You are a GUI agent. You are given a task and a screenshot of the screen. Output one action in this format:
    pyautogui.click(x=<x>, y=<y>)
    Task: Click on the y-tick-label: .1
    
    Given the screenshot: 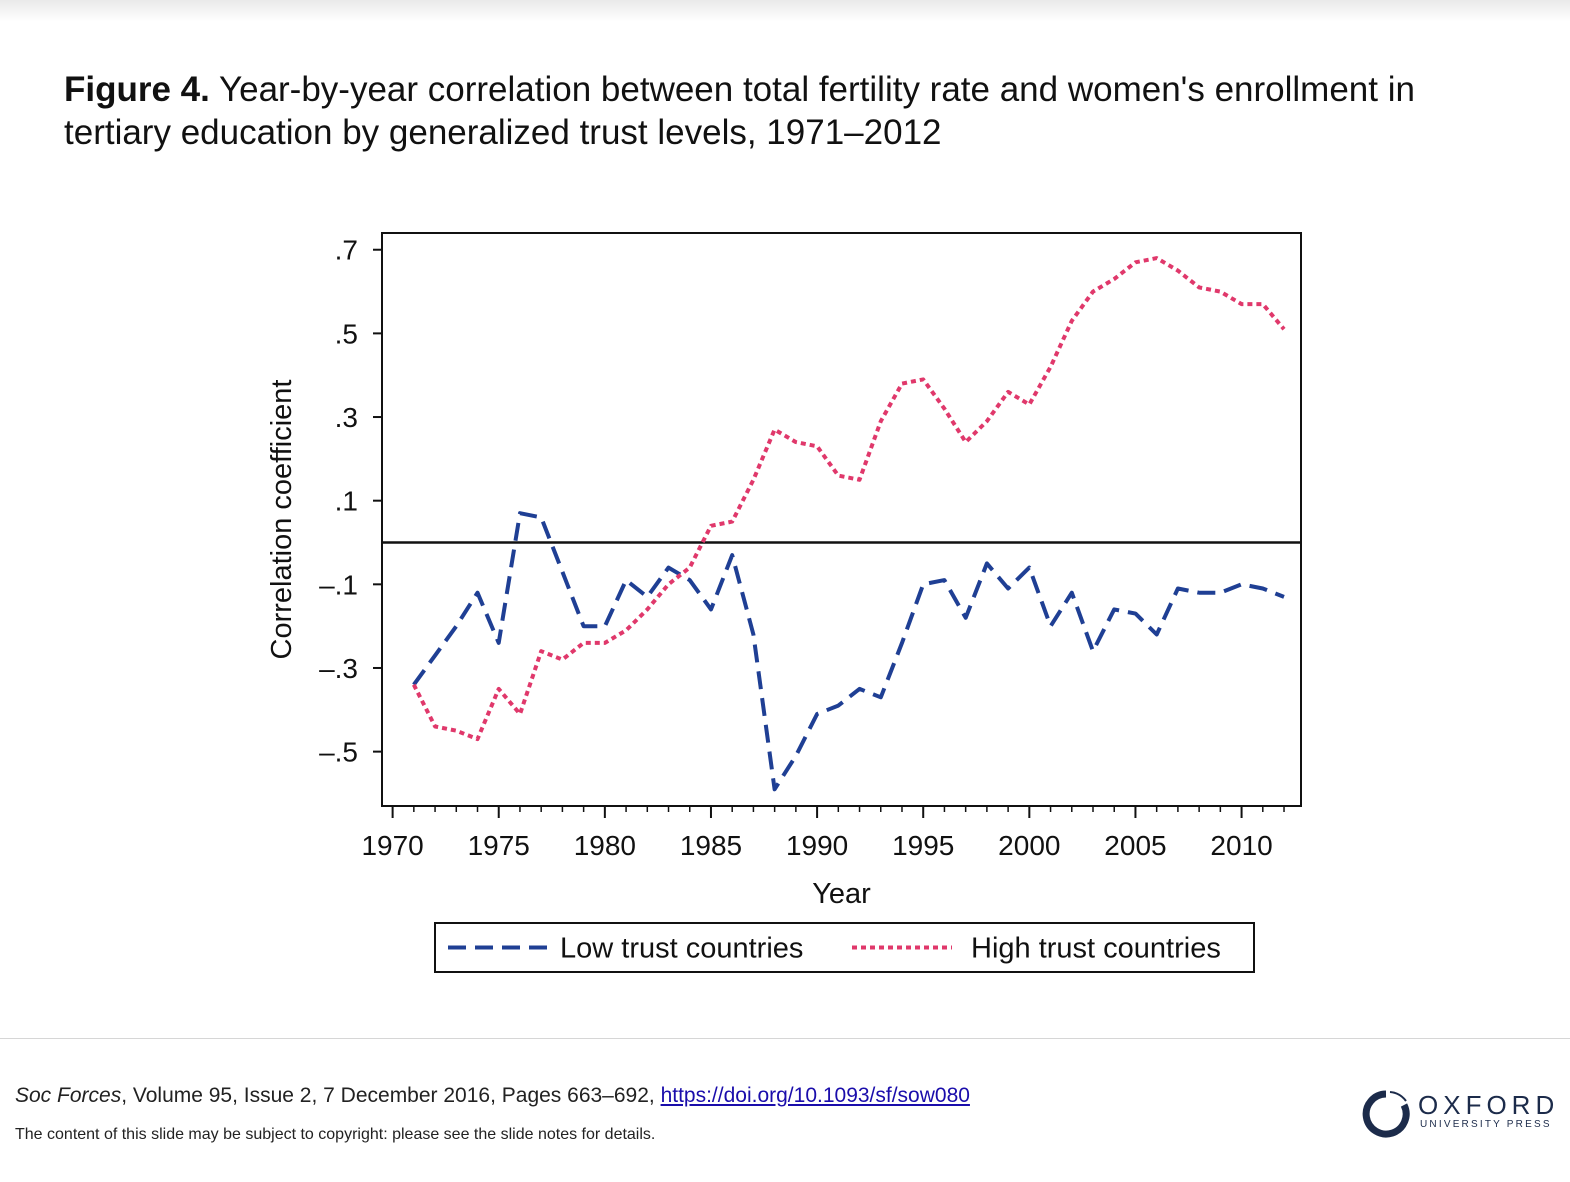 What is the action you would take?
    pyautogui.click(x=346, y=501)
    